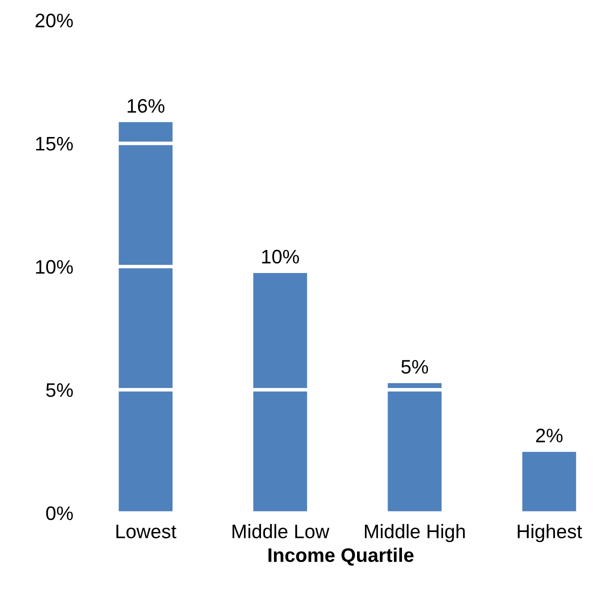 This screenshot has height=593, width=603. What do you see at coordinates (54, 143) in the screenshot?
I see `y-tick-label: 15%` at bounding box center [54, 143].